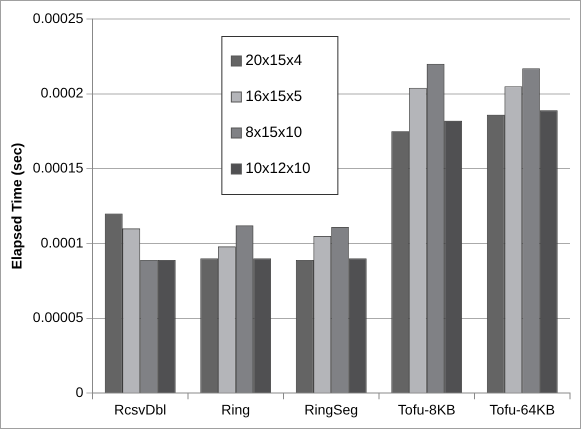  Describe the element at coordinates (273, 133) in the screenshot. I see `legend-label: 8x15x10` at that location.